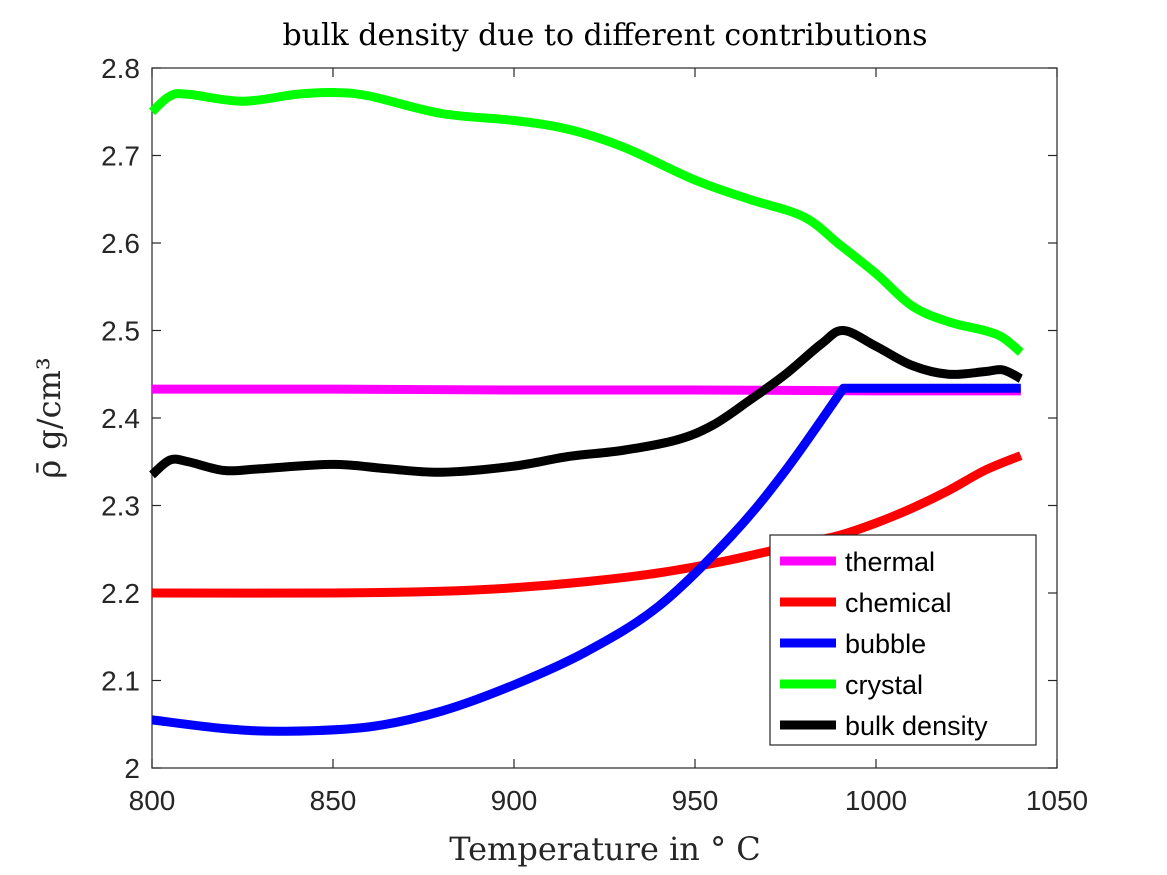  What do you see at coordinates (120, 156) in the screenshot?
I see `y-tick-label: 2.7` at bounding box center [120, 156].